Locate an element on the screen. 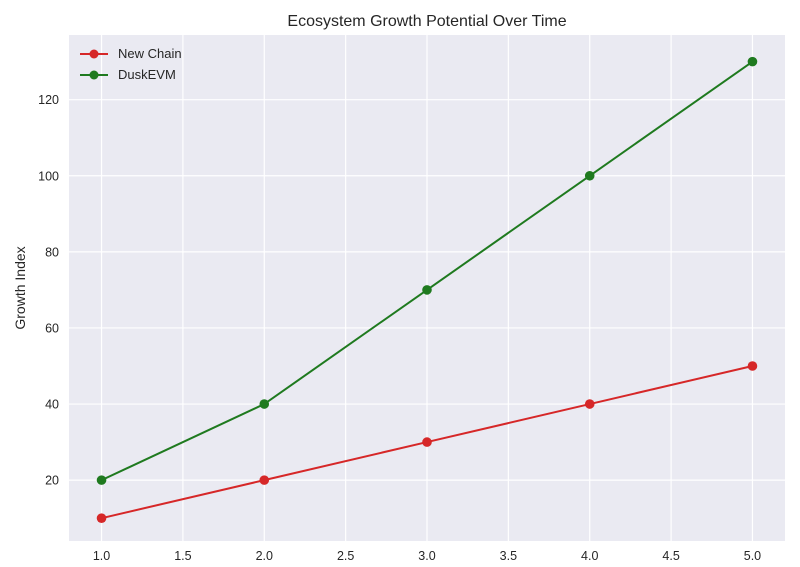 This screenshot has height=567, width=800. y-tick-label: 120 is located at coordinates (48, 100).